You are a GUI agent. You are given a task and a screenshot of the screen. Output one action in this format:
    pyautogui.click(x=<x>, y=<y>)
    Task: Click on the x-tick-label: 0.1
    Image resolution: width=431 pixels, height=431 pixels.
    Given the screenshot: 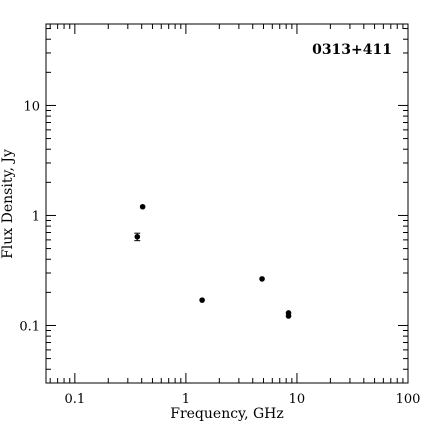 What is the action you would take?
    pyautogui.click(x=74, y=399)
    